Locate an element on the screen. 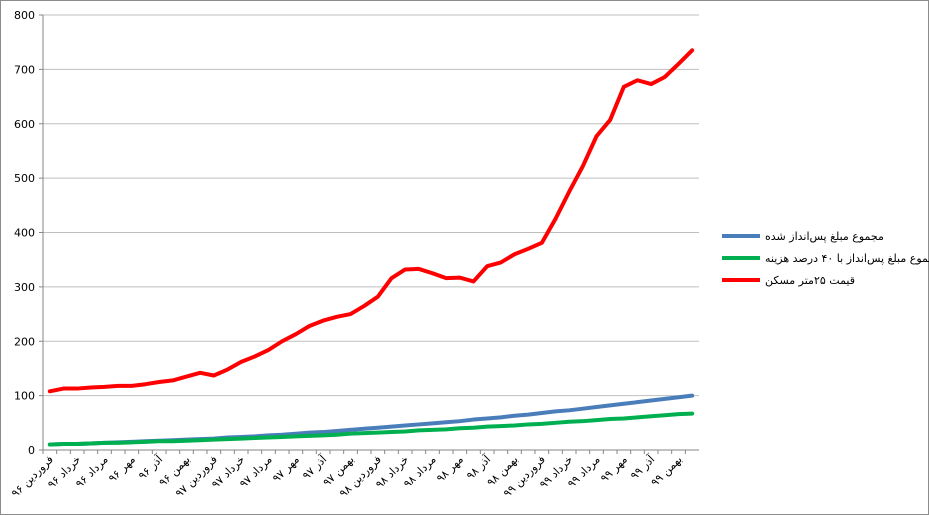  y-tick-label: 400 is located at coordinates (24, 233).